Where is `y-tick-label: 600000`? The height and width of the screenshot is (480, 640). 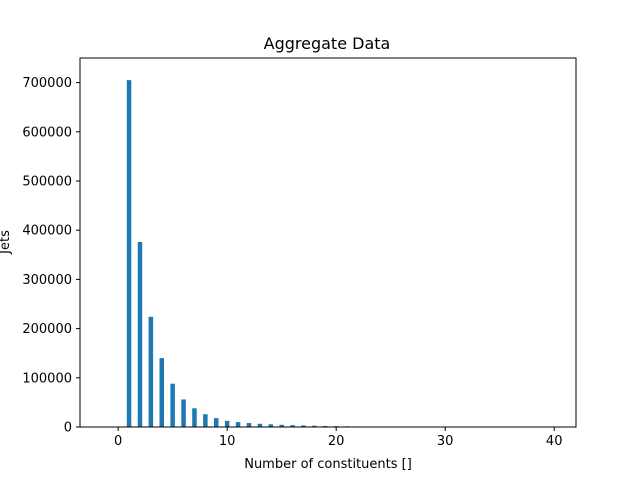
y-tick-label: 600000 is located at coordinates (47, 132).